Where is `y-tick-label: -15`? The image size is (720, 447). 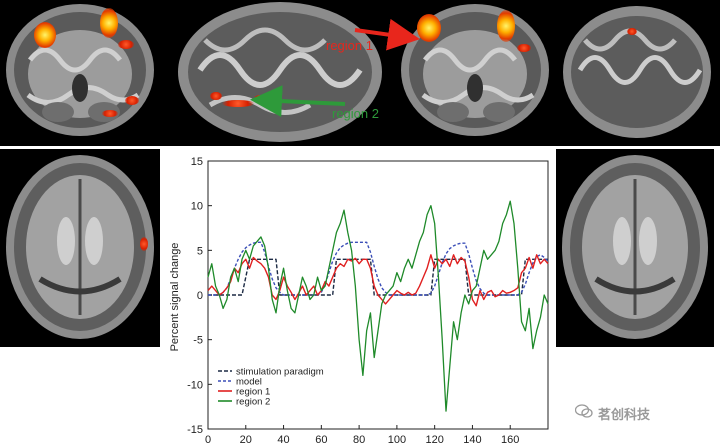
y-tick-label: -15 is located at coordinates (195, 430).